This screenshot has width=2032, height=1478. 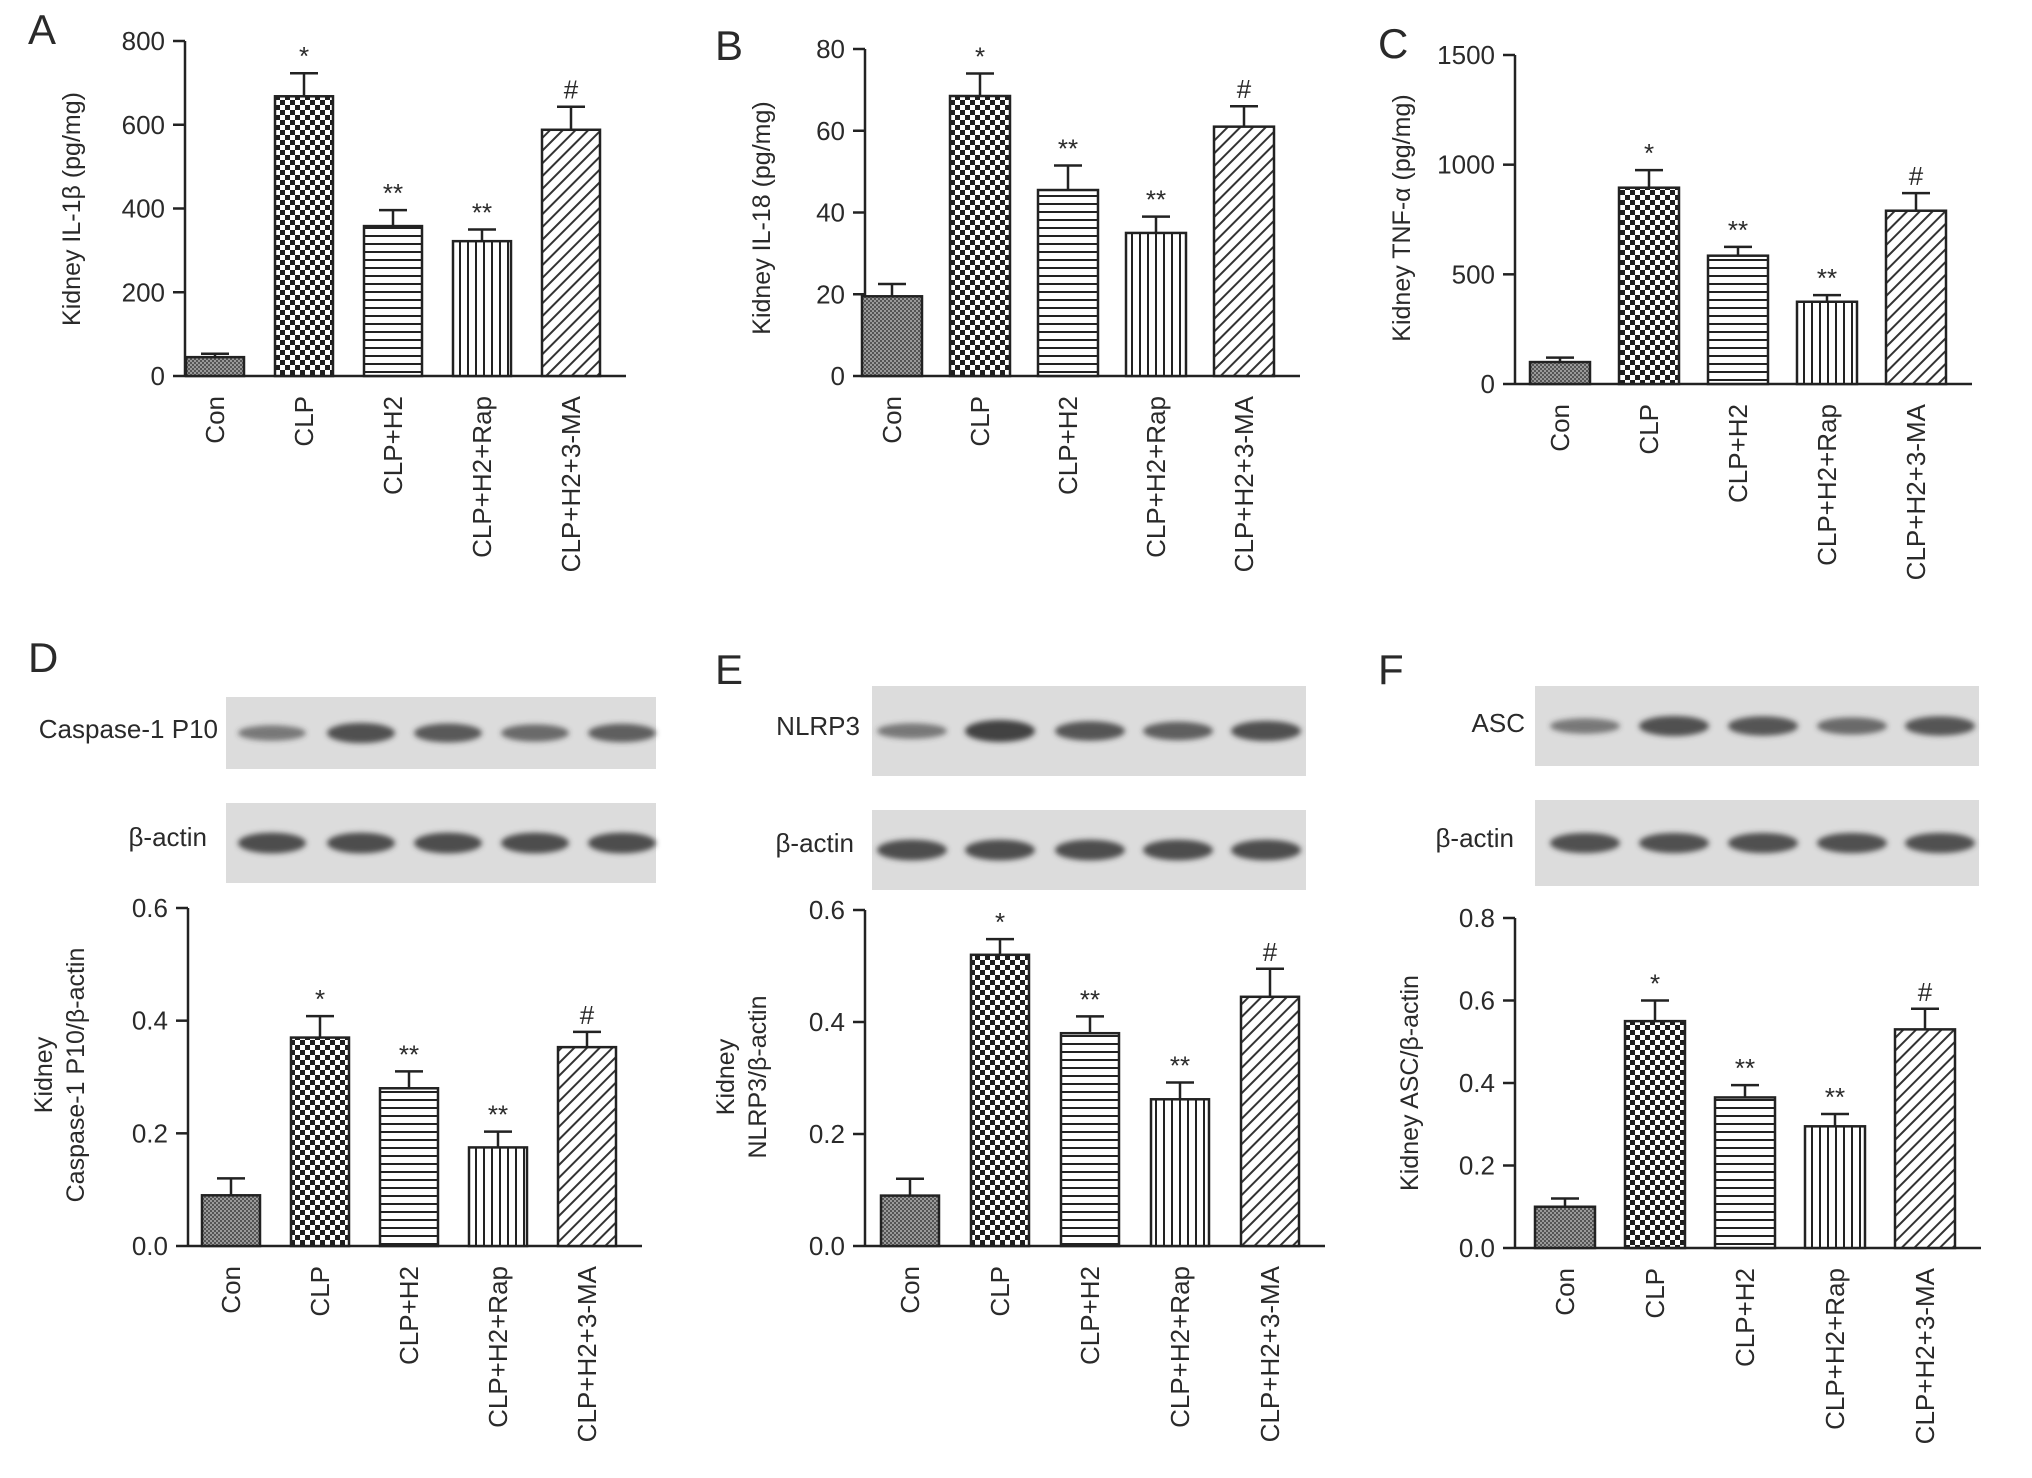 I want to click on blot-row-label: NLRP3, so click(x=818, y=726).